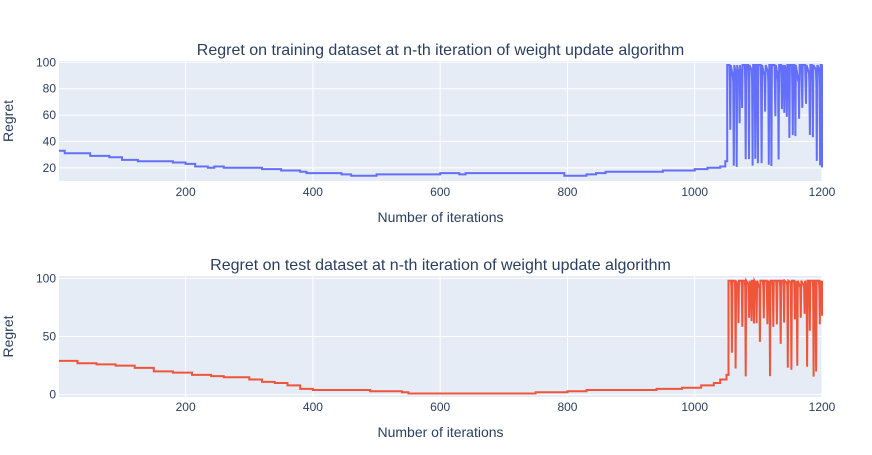 This screenshot has height=455, width=872. I want to click on y-tick-label: 0, so click(52, 395).